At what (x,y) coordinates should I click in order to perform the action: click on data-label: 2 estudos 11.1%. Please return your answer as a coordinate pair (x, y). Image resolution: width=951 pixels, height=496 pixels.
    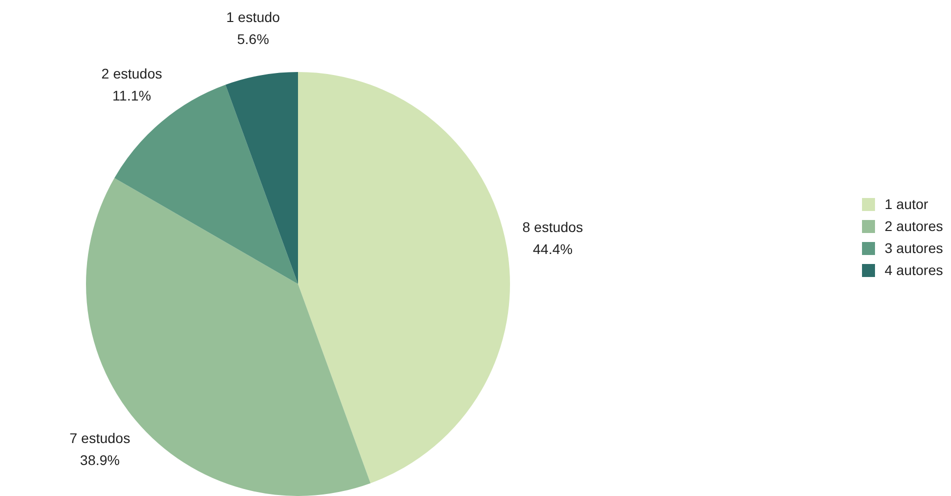
    Looking at the image, I should click on (131, 85).